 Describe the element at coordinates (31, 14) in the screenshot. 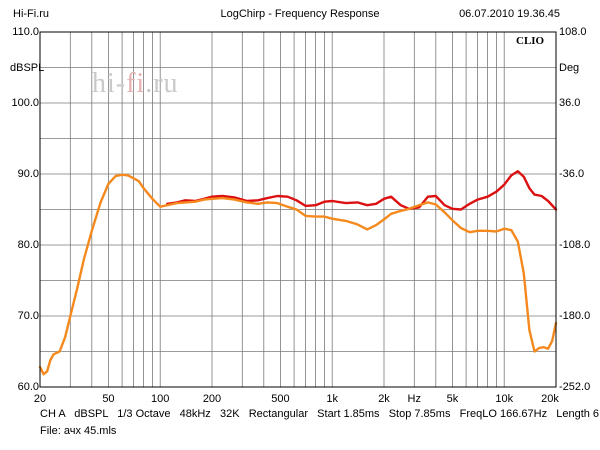

I see `app-brand: Hi-Fi.ru` at that location.